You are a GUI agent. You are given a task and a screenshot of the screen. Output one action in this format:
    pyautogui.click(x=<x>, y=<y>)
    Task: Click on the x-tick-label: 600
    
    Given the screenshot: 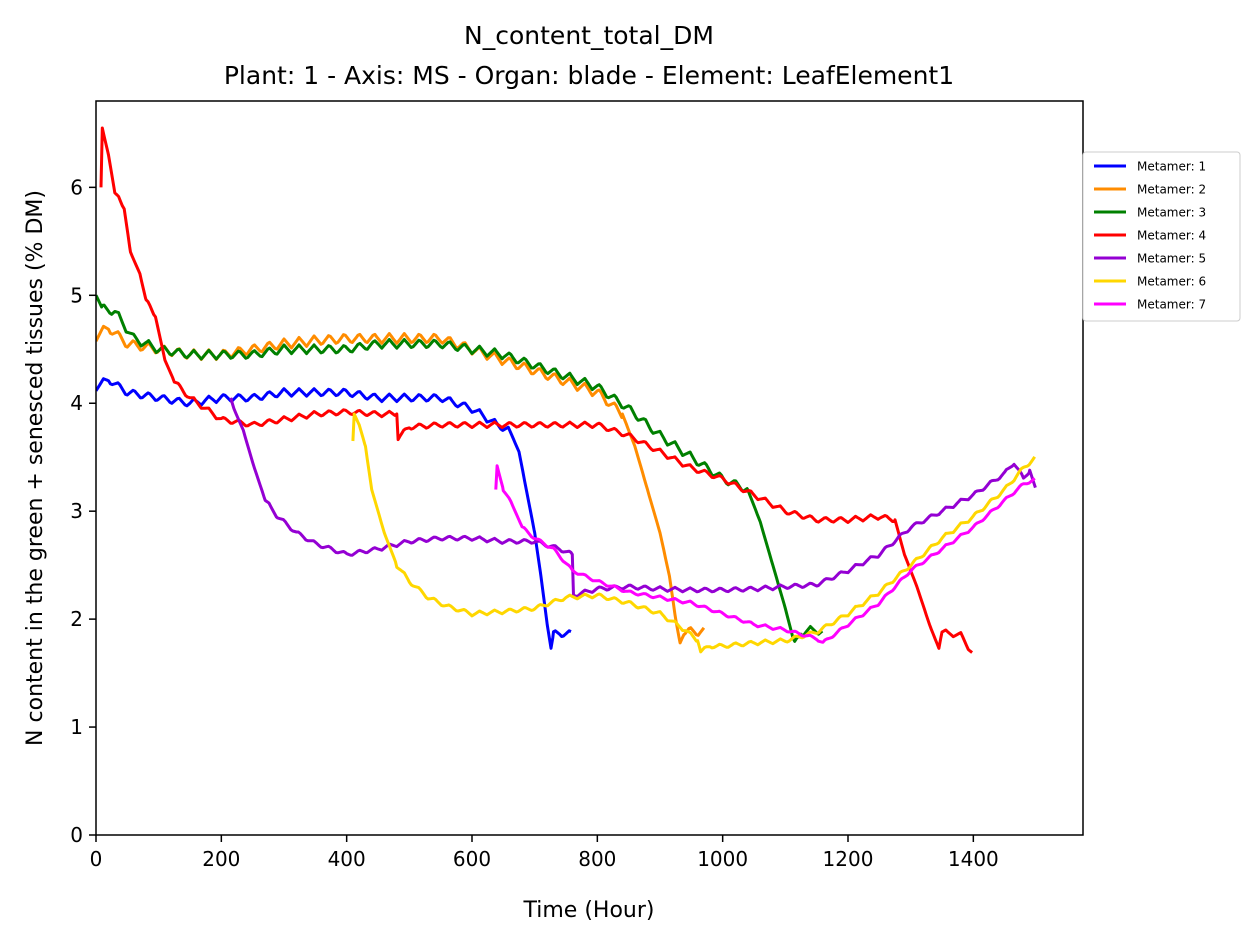 What is the action you would take?
    pyautogui.click(x=472, y=859)
    